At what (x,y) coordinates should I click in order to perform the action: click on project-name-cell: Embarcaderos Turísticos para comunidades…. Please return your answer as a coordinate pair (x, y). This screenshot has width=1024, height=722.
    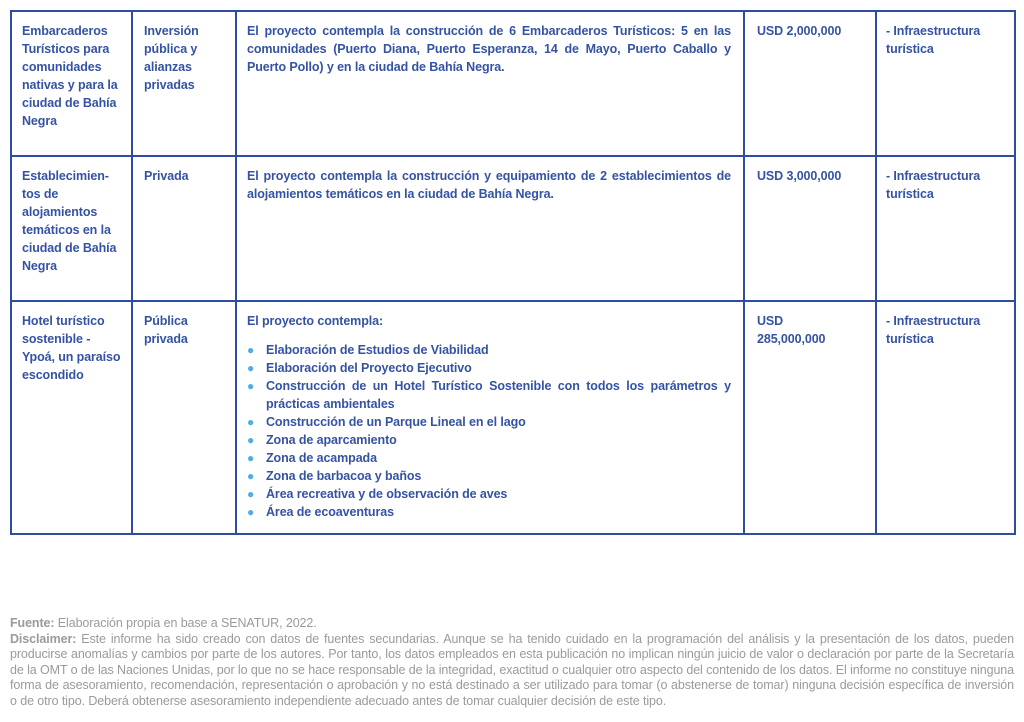
    Looking at the image, I should click on (71, 83).